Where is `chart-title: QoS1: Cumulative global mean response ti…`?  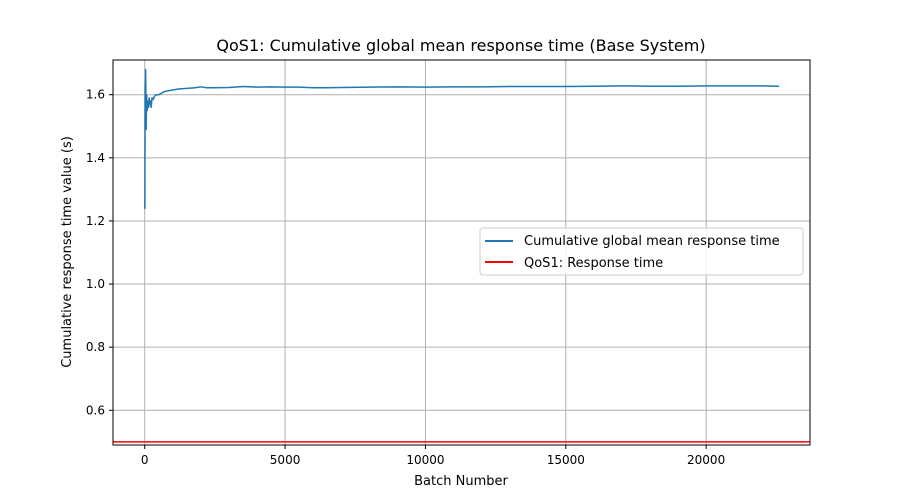
chart-title: QoS1: Cumulative global mean response ti… is located at coordinates (460, 45).